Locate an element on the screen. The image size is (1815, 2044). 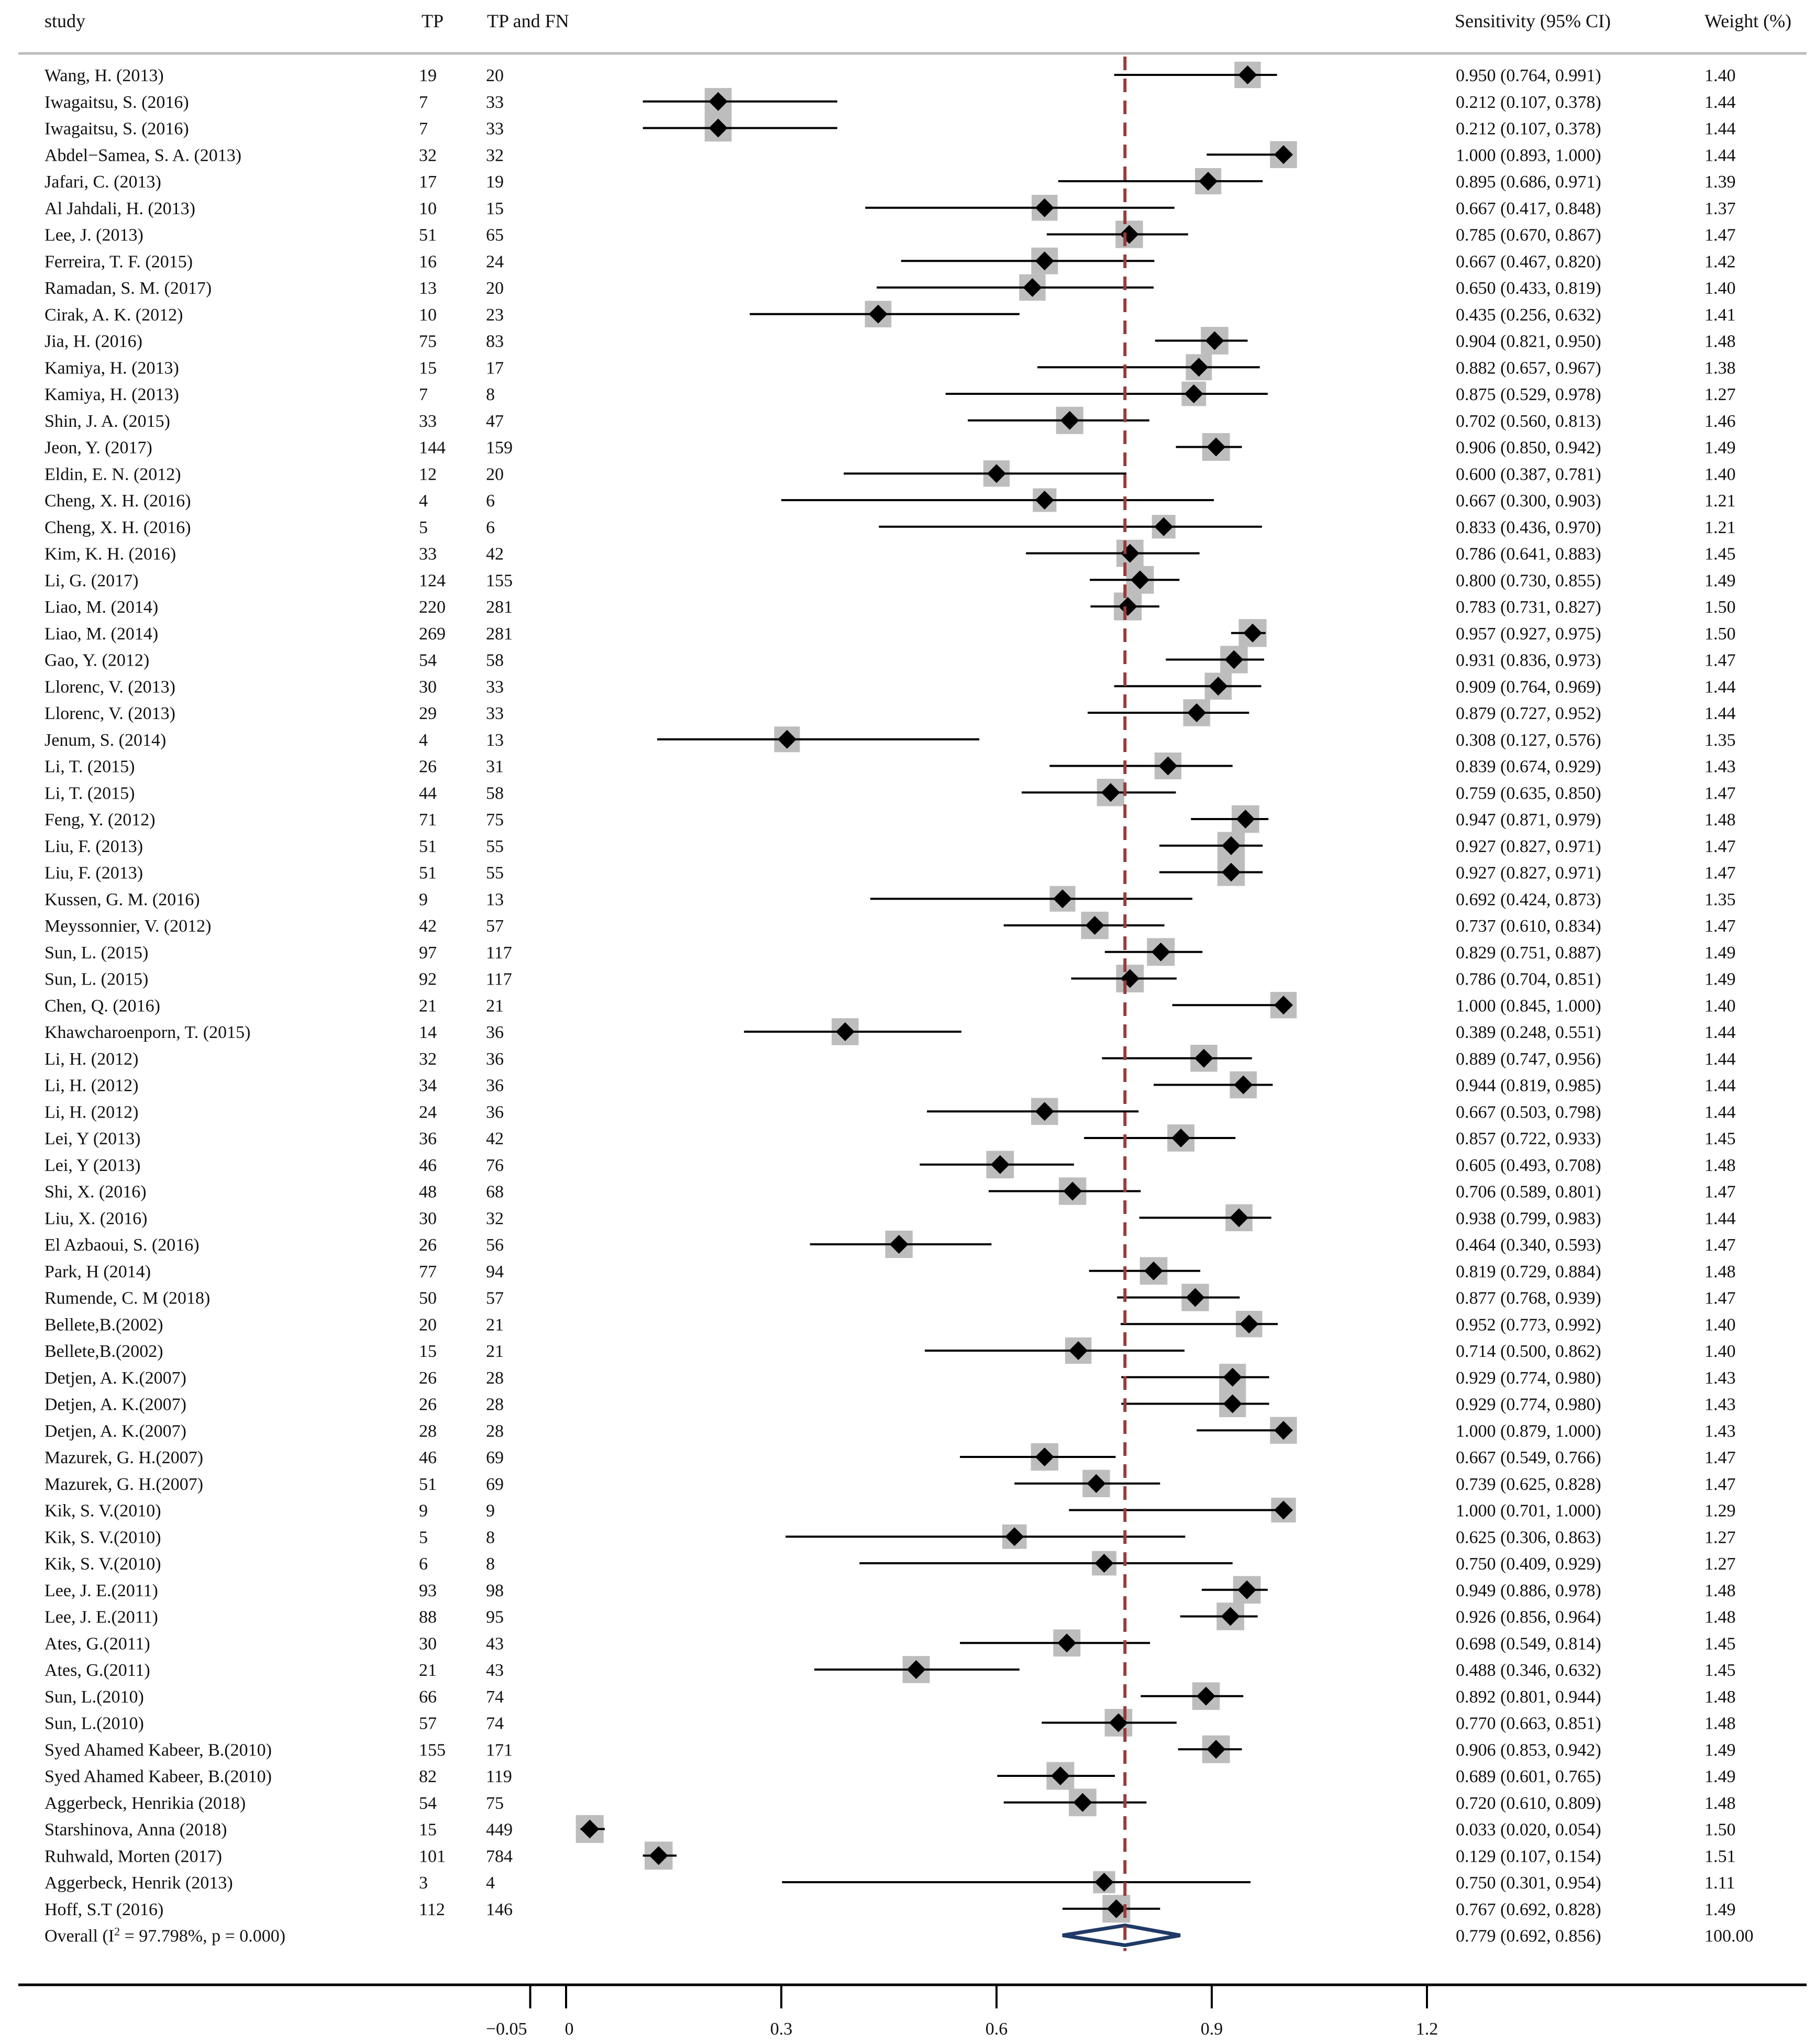
sensitivity-ci-text: 0.702 (0.560, 0.813) is located at coordinates (1529, 422).